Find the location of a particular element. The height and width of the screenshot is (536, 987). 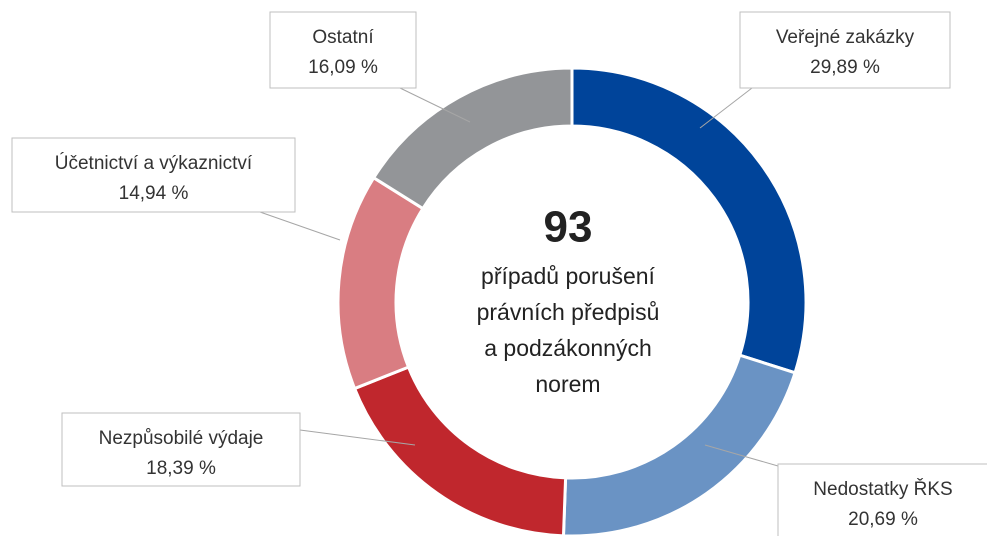

value-label: 29,89 % is located at coordinates (845, 67).